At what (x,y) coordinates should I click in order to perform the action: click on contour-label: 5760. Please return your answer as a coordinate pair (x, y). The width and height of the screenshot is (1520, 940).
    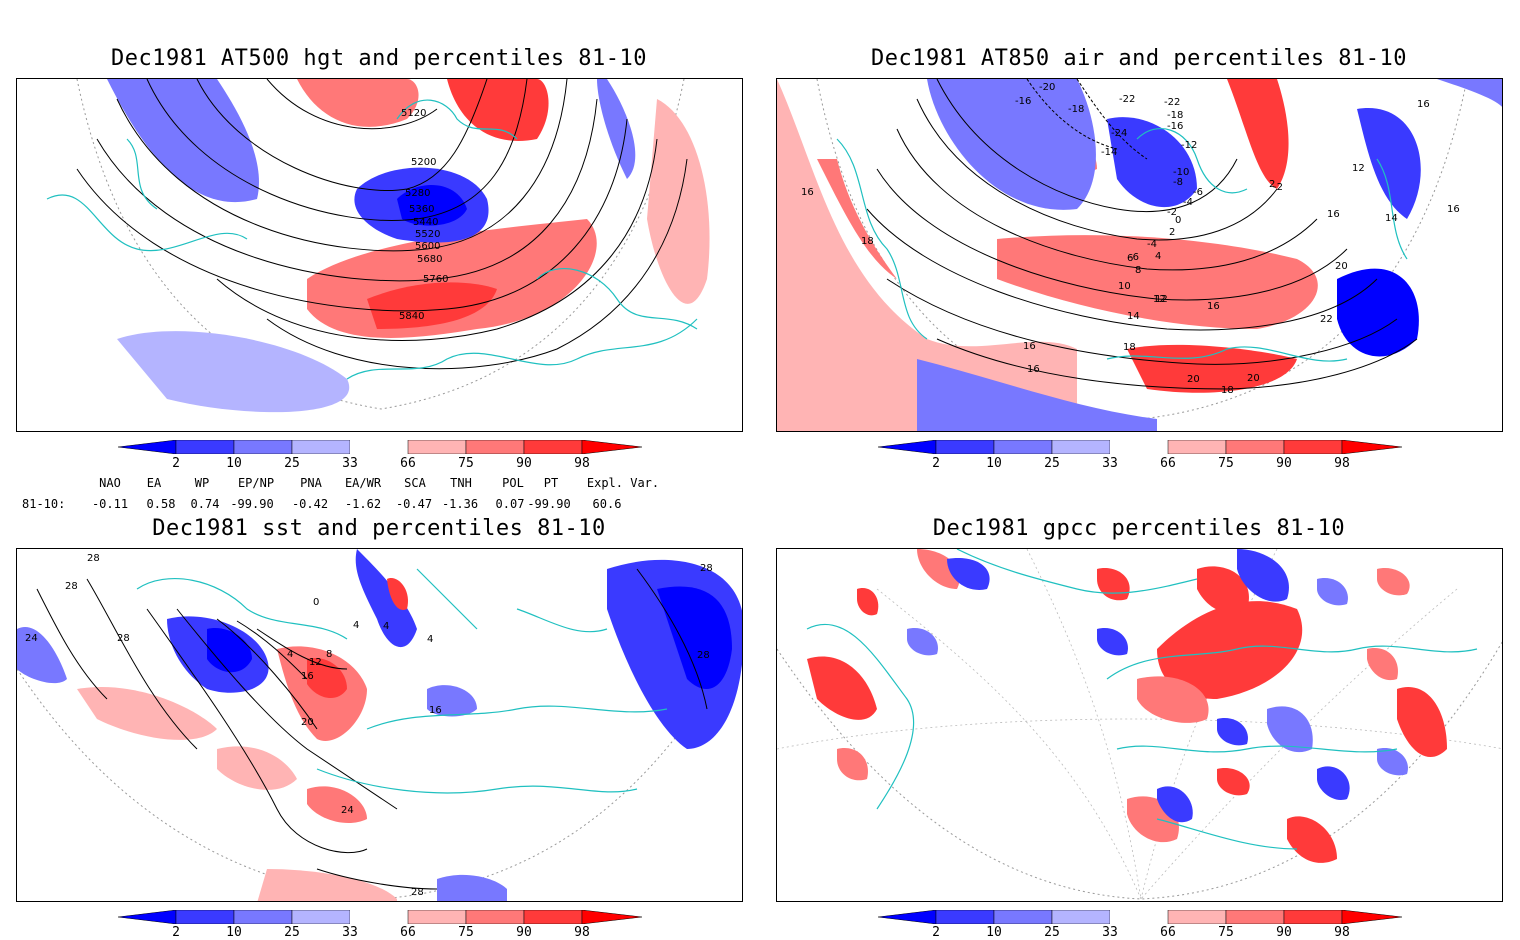
    Looking at the image, I should click on (435, 279).